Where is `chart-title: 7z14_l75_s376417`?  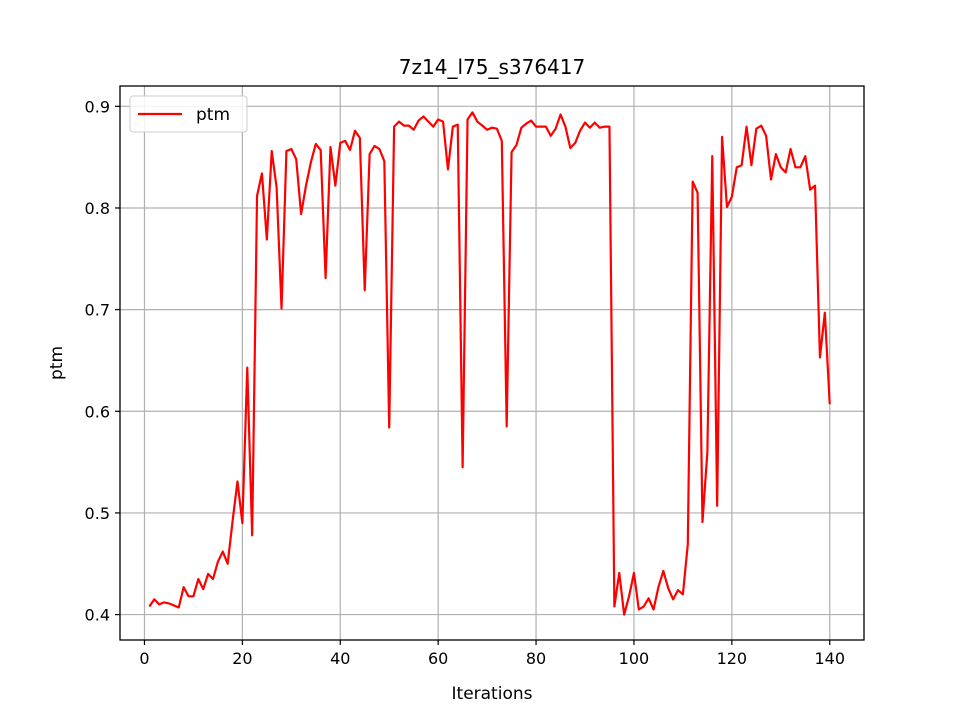
chart-title: 7z14_l75_s376417 is located at coordinates (492, 67).